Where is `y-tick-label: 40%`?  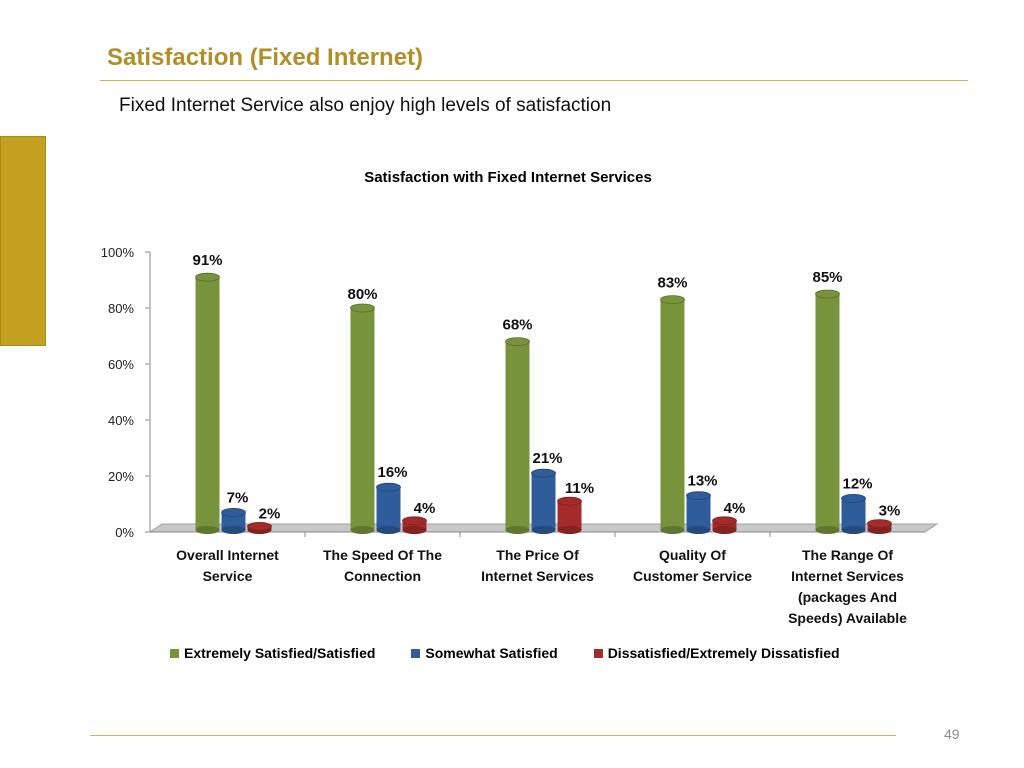
y-tick-label: 40% is located at coordinates (121, 420).